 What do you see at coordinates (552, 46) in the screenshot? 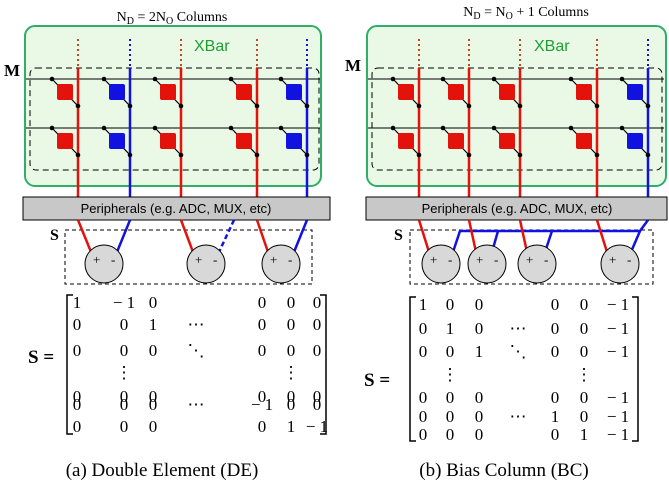
I see `xbar-label: XBar` at bounding box center [552, 46].